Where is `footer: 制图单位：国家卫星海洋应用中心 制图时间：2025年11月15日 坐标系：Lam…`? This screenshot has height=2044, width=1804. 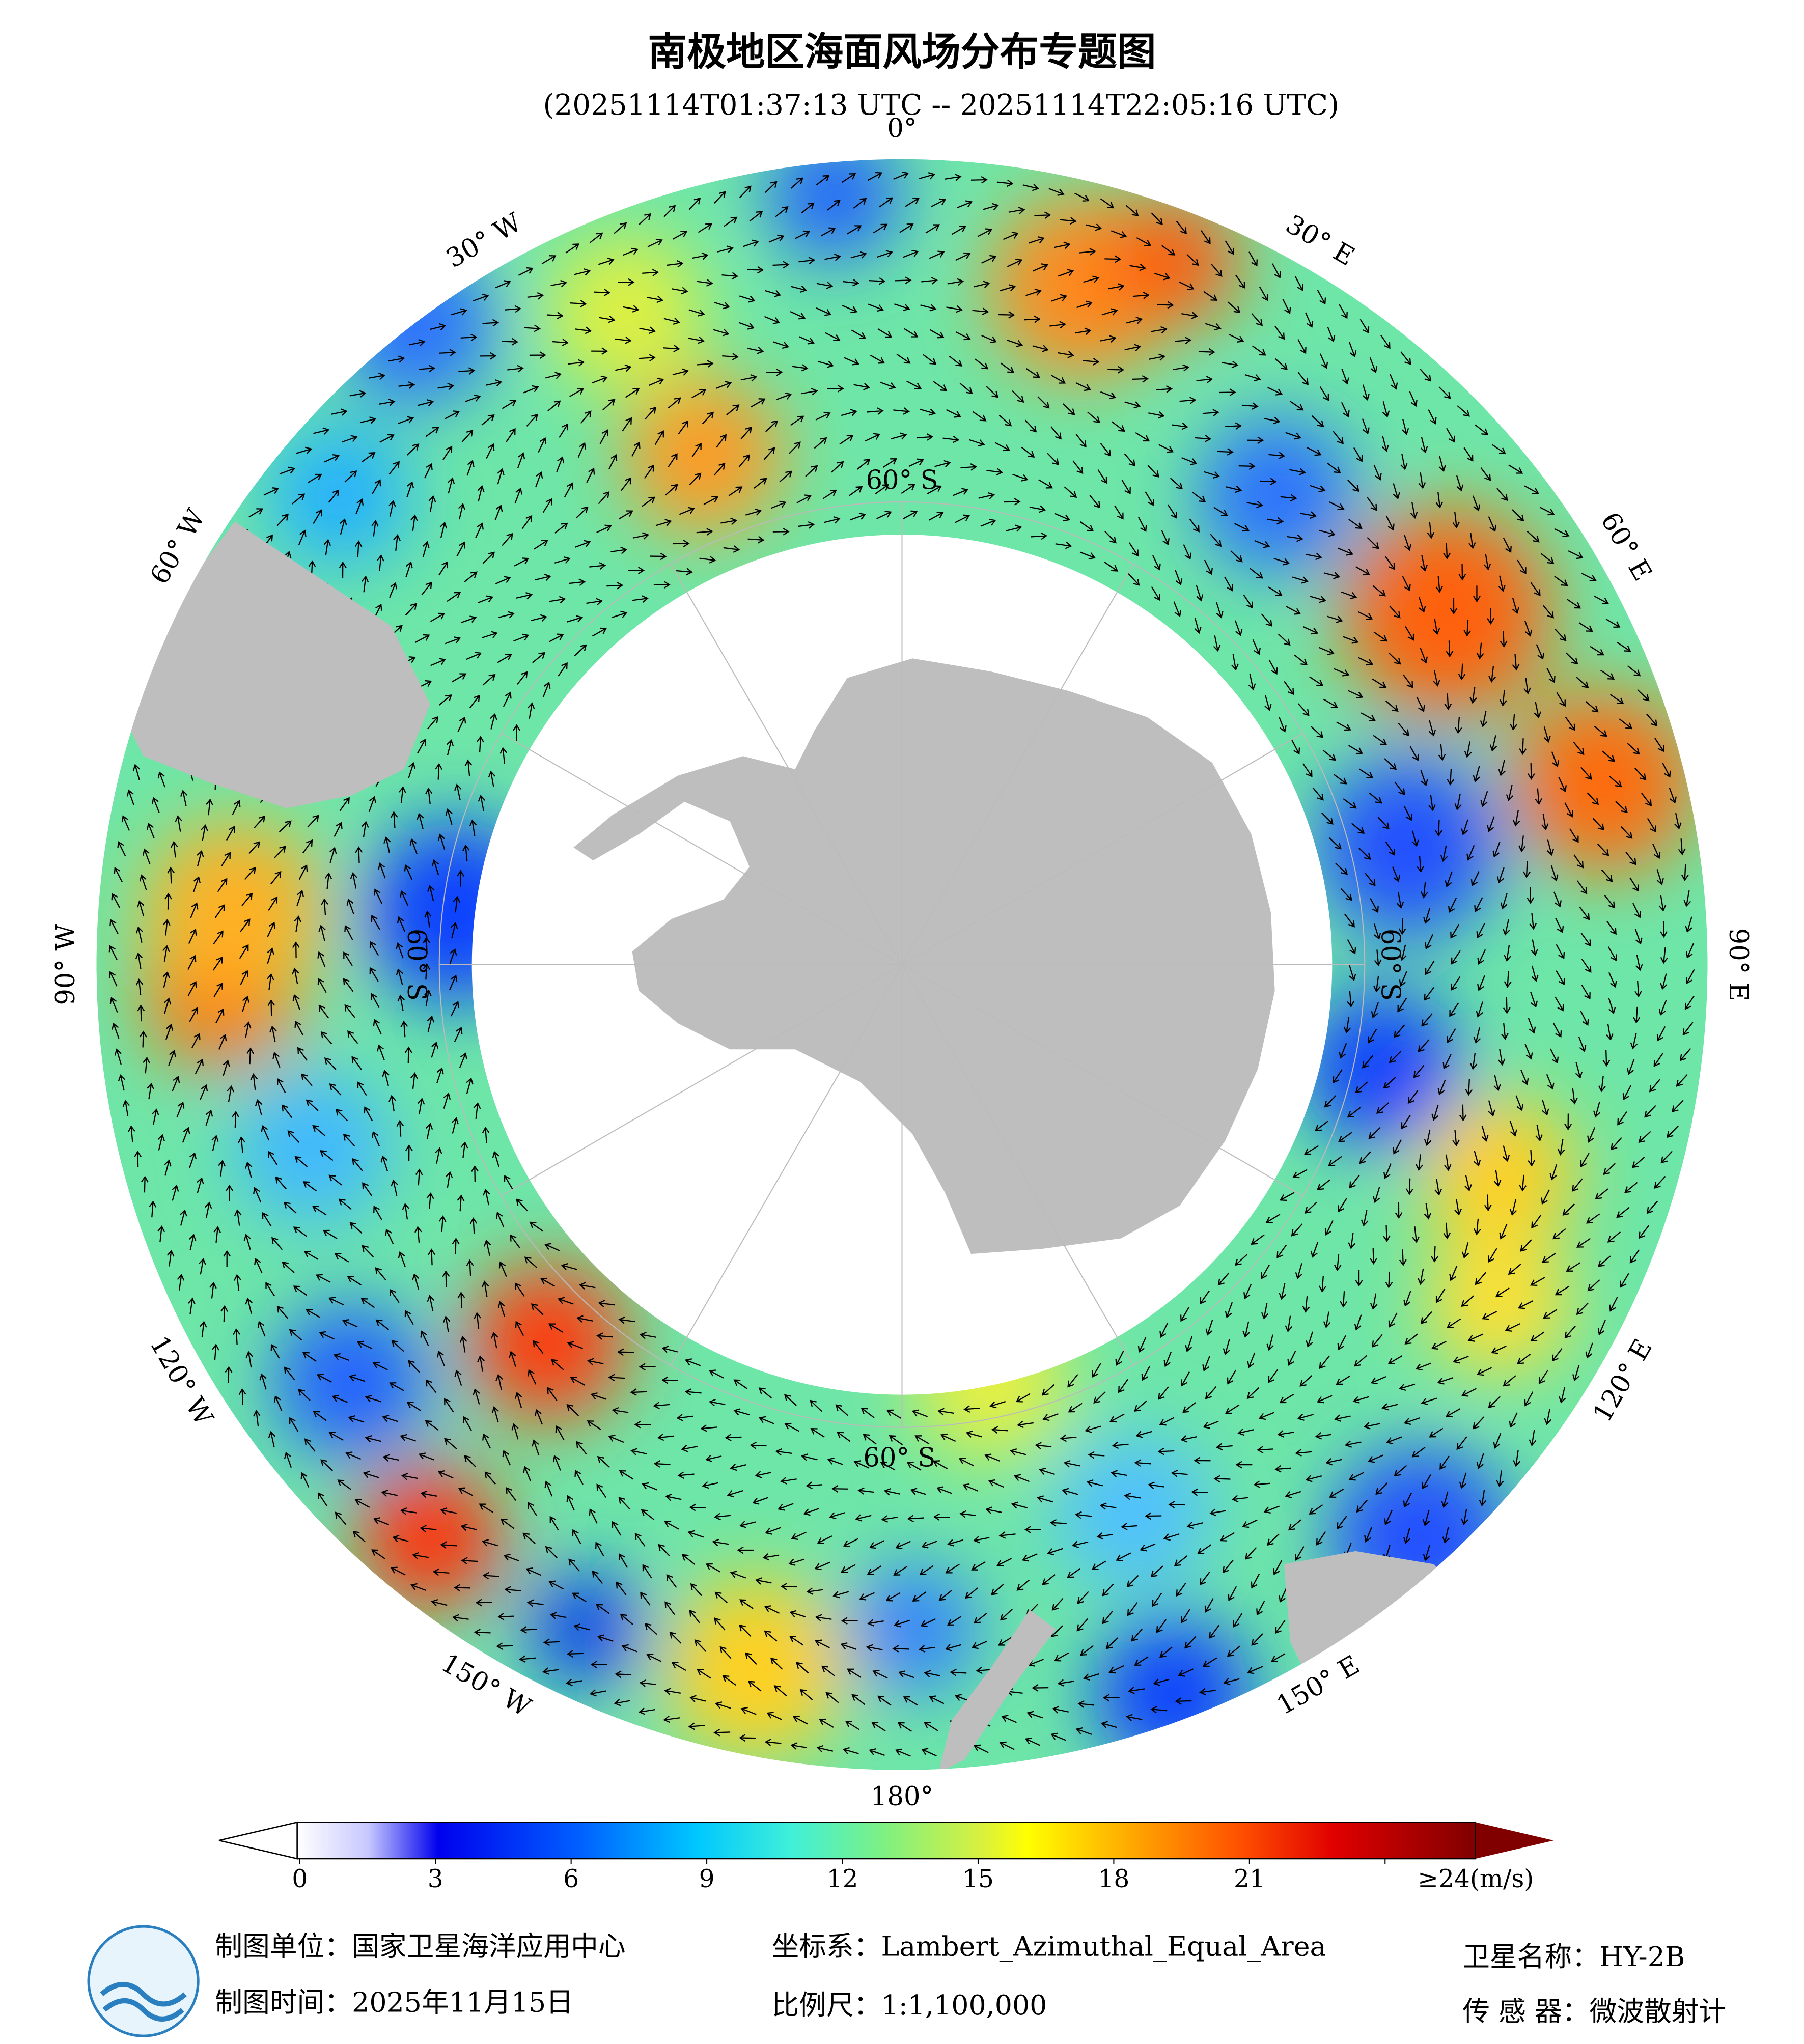
footer: 制图单位：国家卫星海洋应用中心 制图时间：2025年11月15日 坐标系：Lam… is located at coordinates (970, 1979).